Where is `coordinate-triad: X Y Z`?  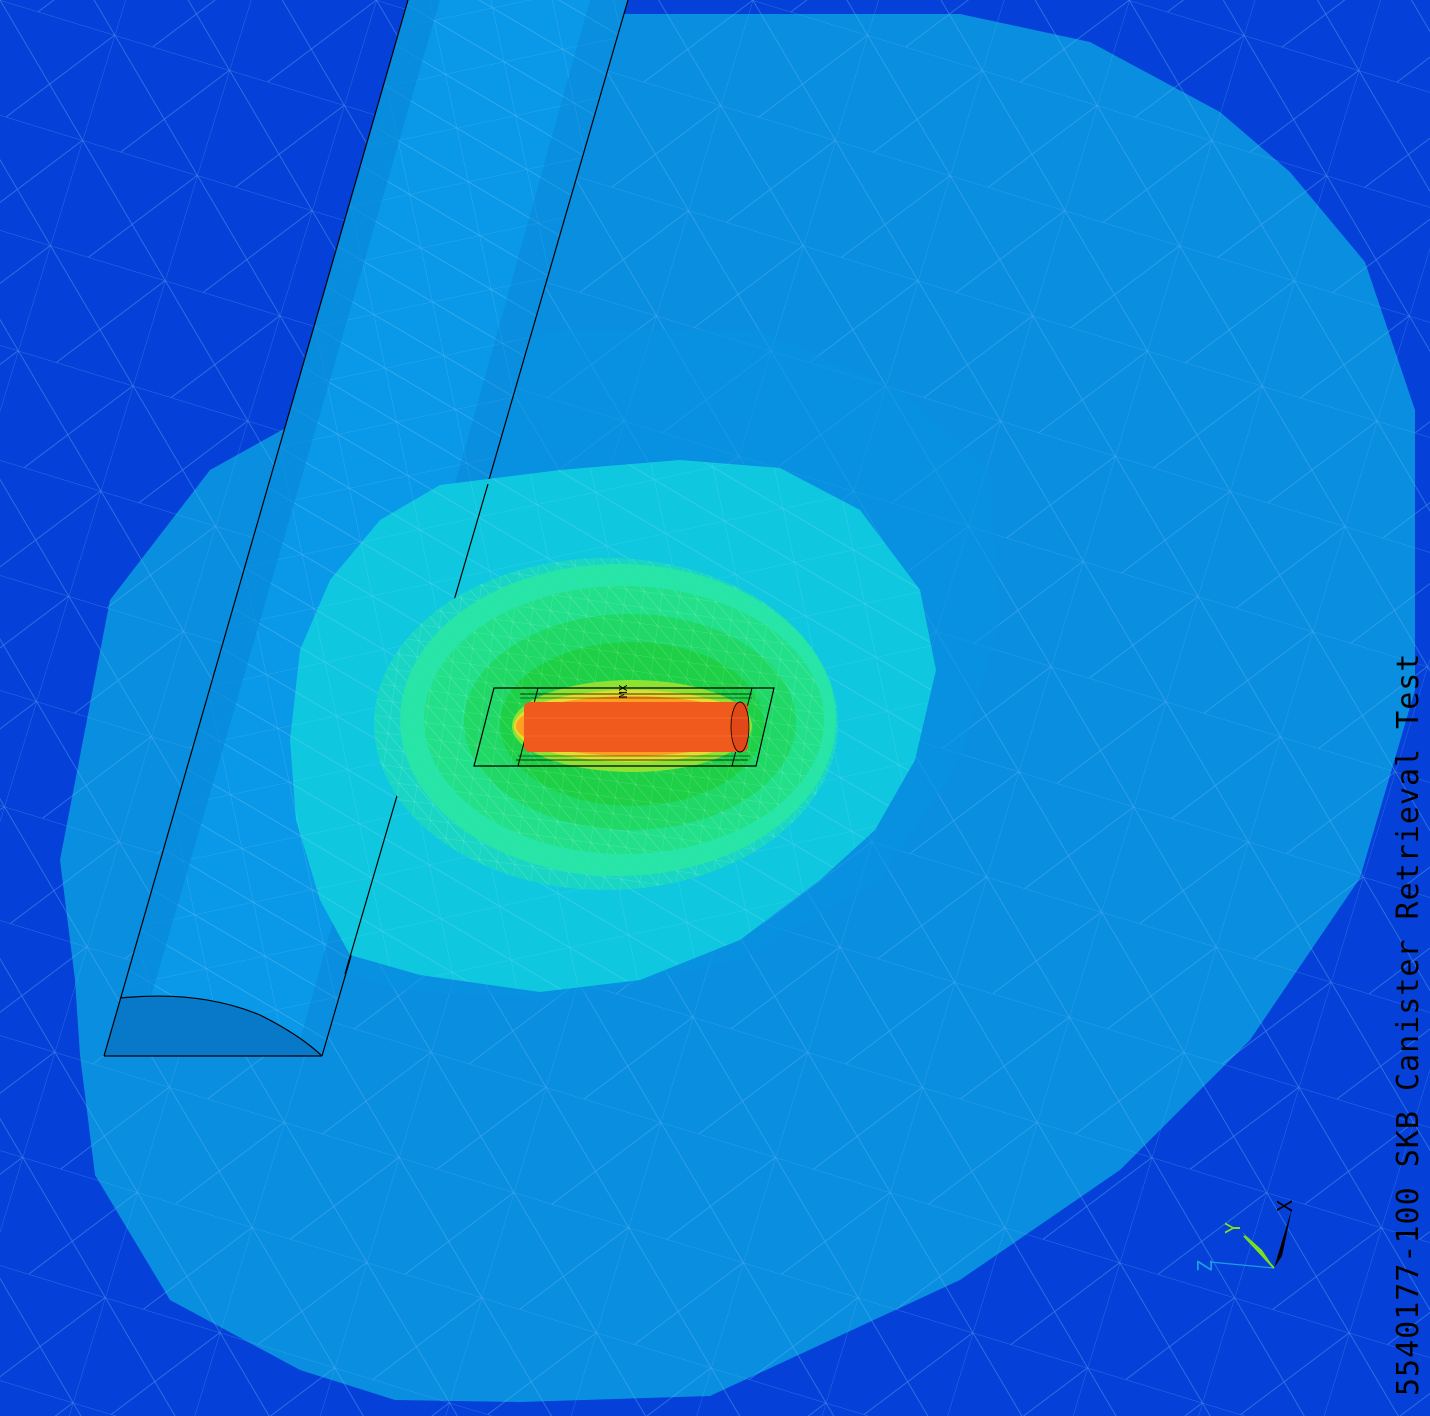 coordinate-triad: X Y Z is located at coordinates (1245, 1236).